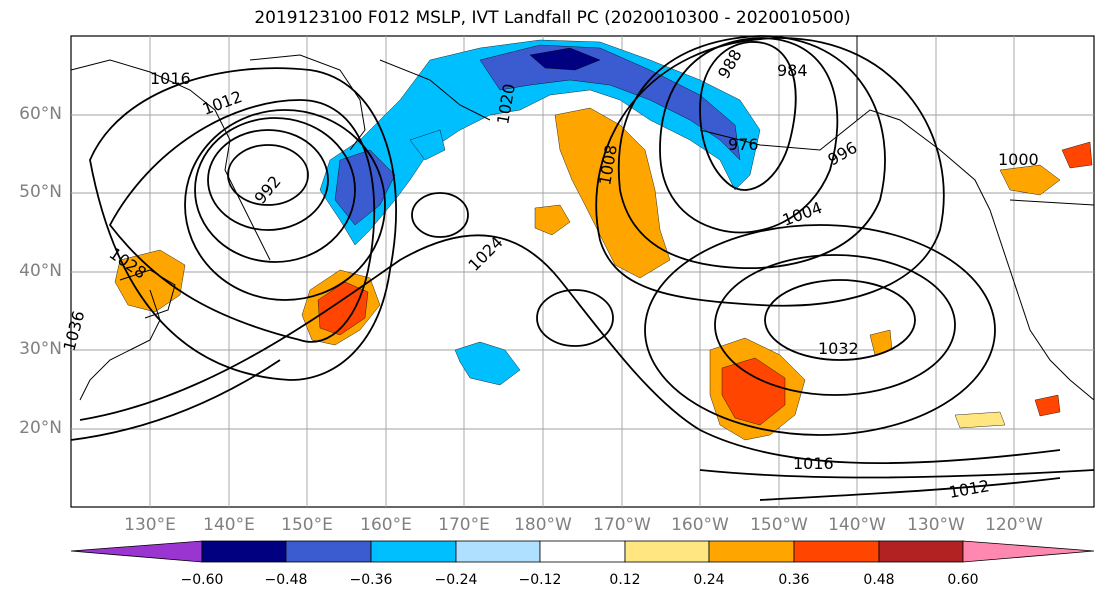  What do you see at coordinates (743, 144) in the screenshot?
I see `isobar-label: 976` at bounding box center [743, 144].